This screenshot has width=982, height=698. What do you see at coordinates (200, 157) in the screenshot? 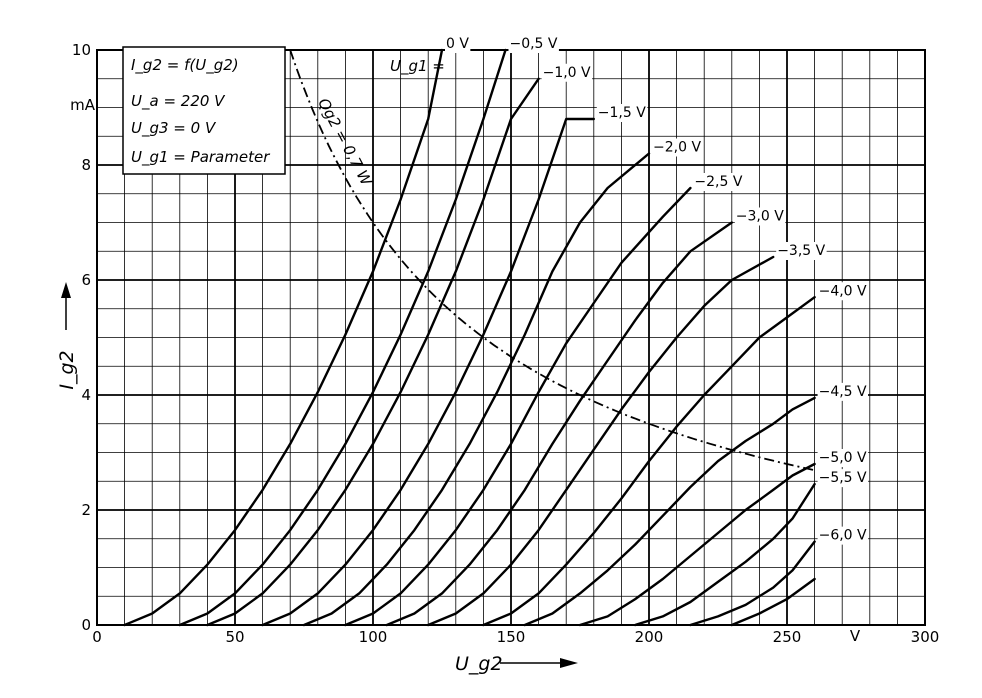
I see `legend-line-4: U_g1 = Parameter` at bounding box center [200, 157].